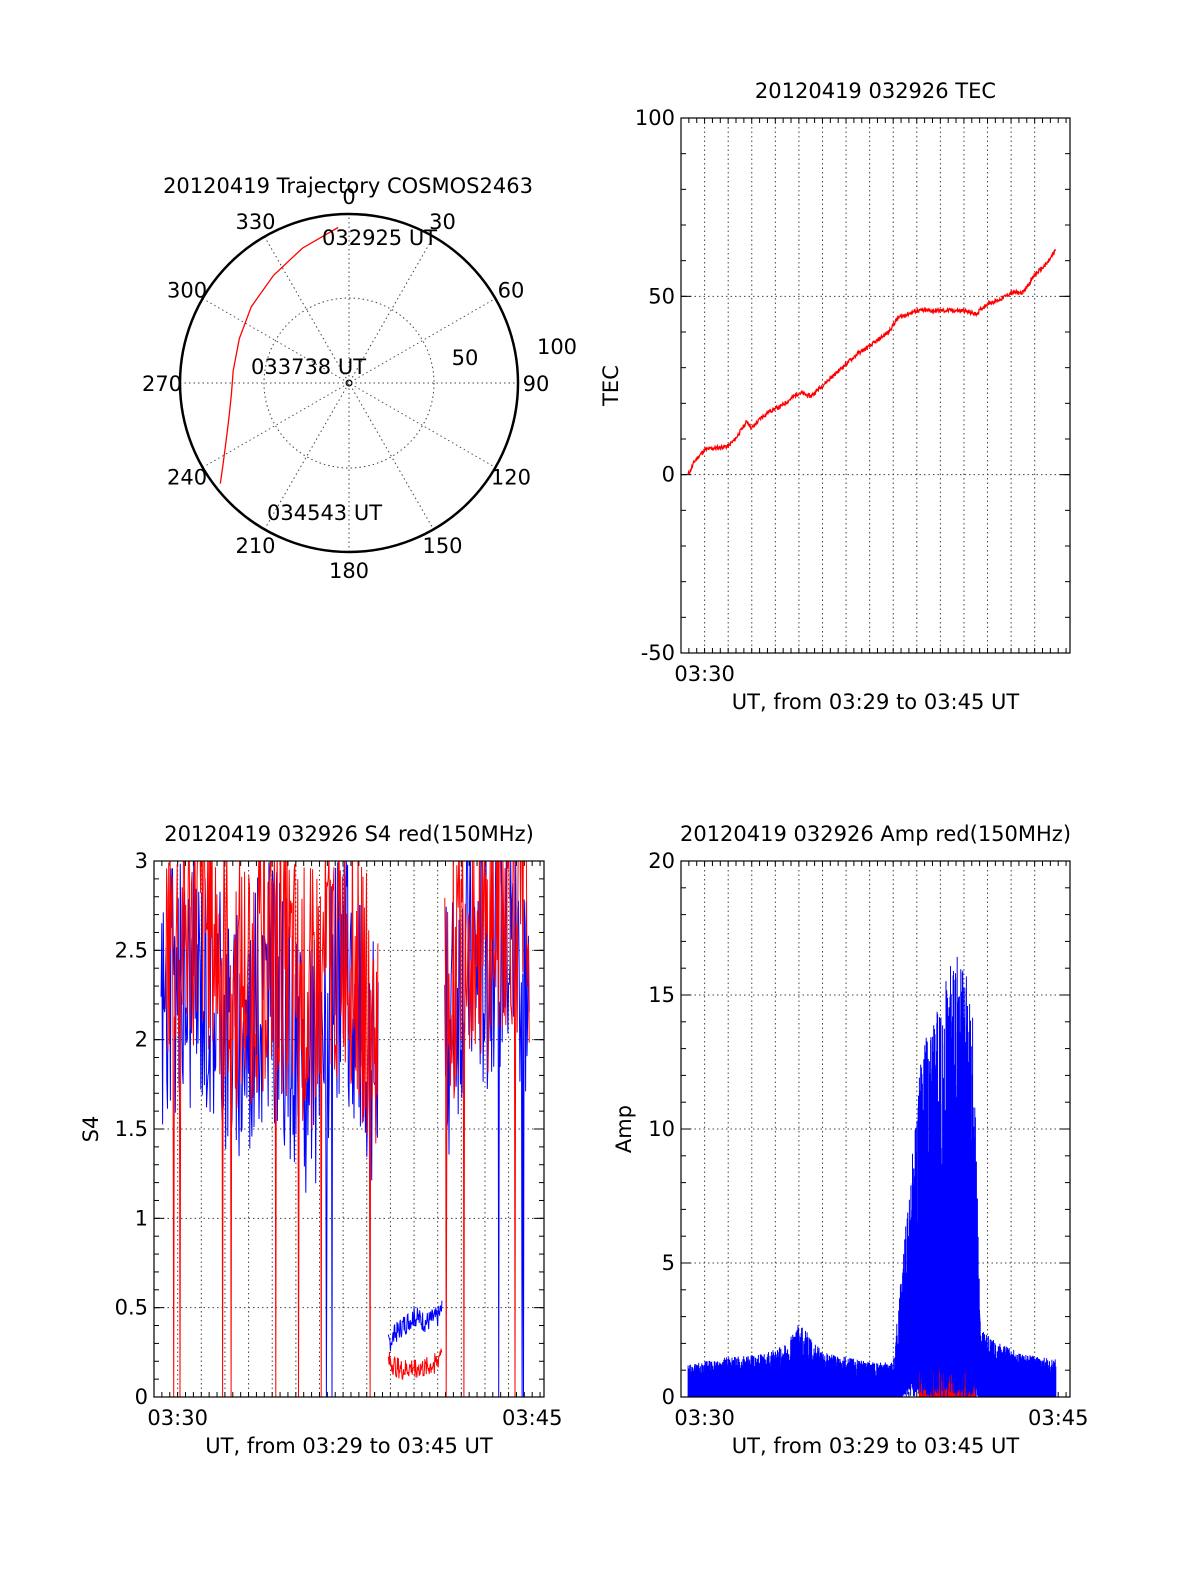 The image size is (1200, 1575). I want to click on s4-data, so click(345, 1129).